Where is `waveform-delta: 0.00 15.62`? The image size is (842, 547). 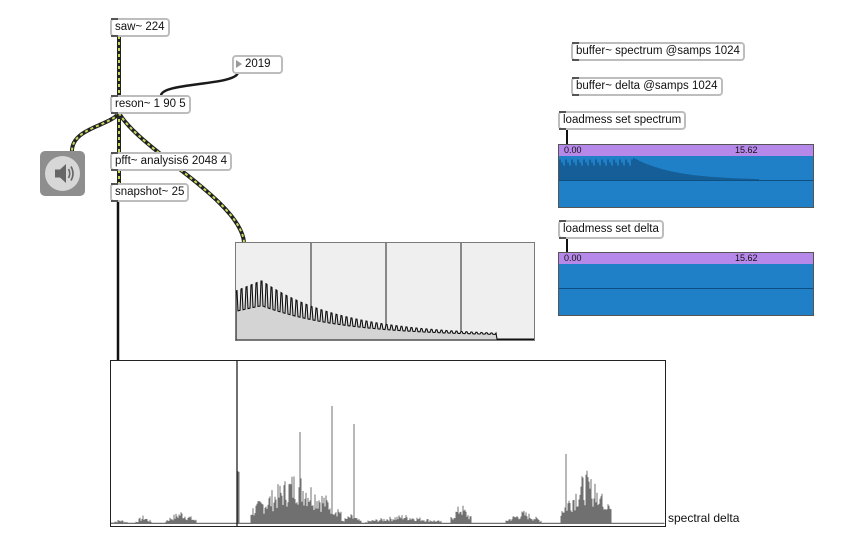 waveform-delta: 0.00 15.62 is located at coordinates (686, 284).